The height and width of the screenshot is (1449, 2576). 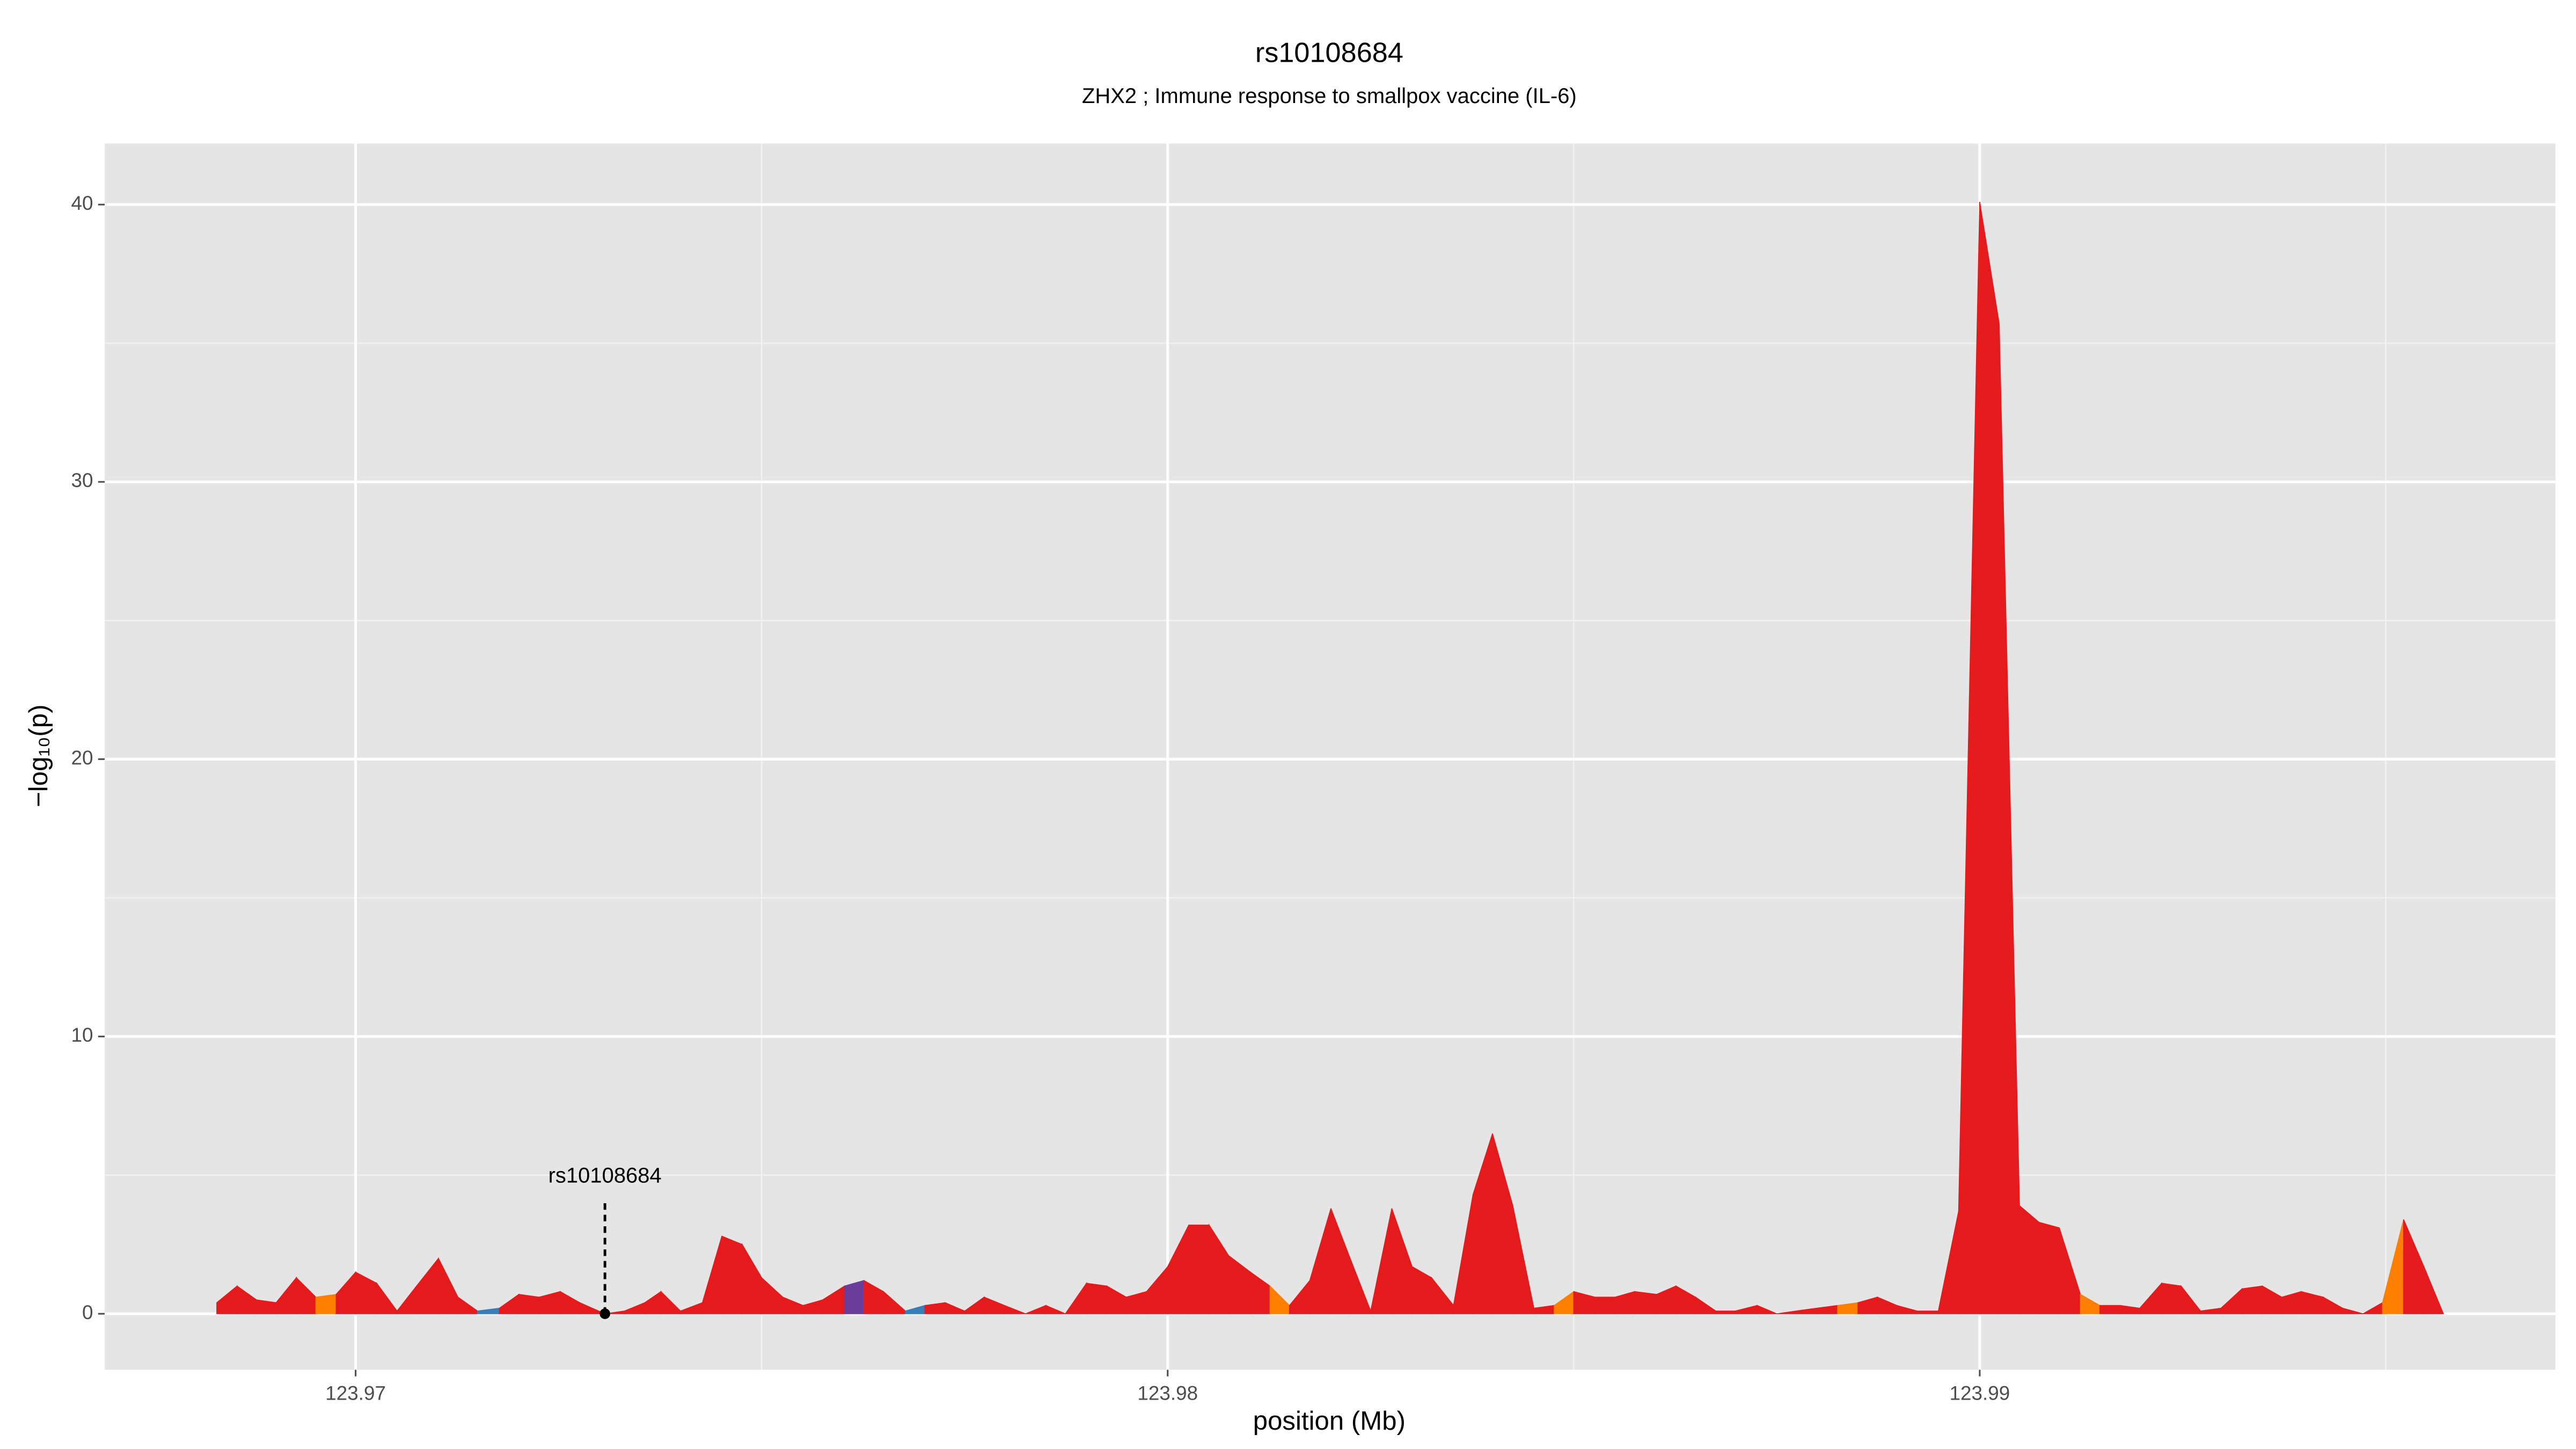 What do you see at coordinates (1167, 1393) in the screenshot?
I see `x-tick-label: 123.98` at bounding box center [1167, 1393].